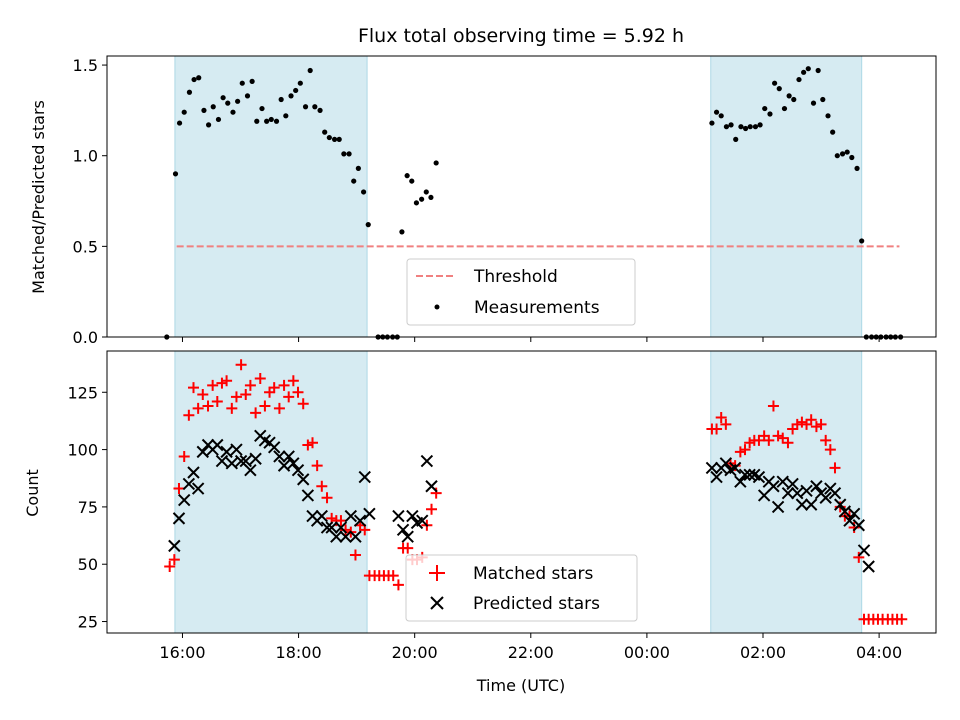 The image size is (960, 720). Describe the element at coordinates (437, 307) in the screenshot. I see `measurements-legend-swatch` at that location.